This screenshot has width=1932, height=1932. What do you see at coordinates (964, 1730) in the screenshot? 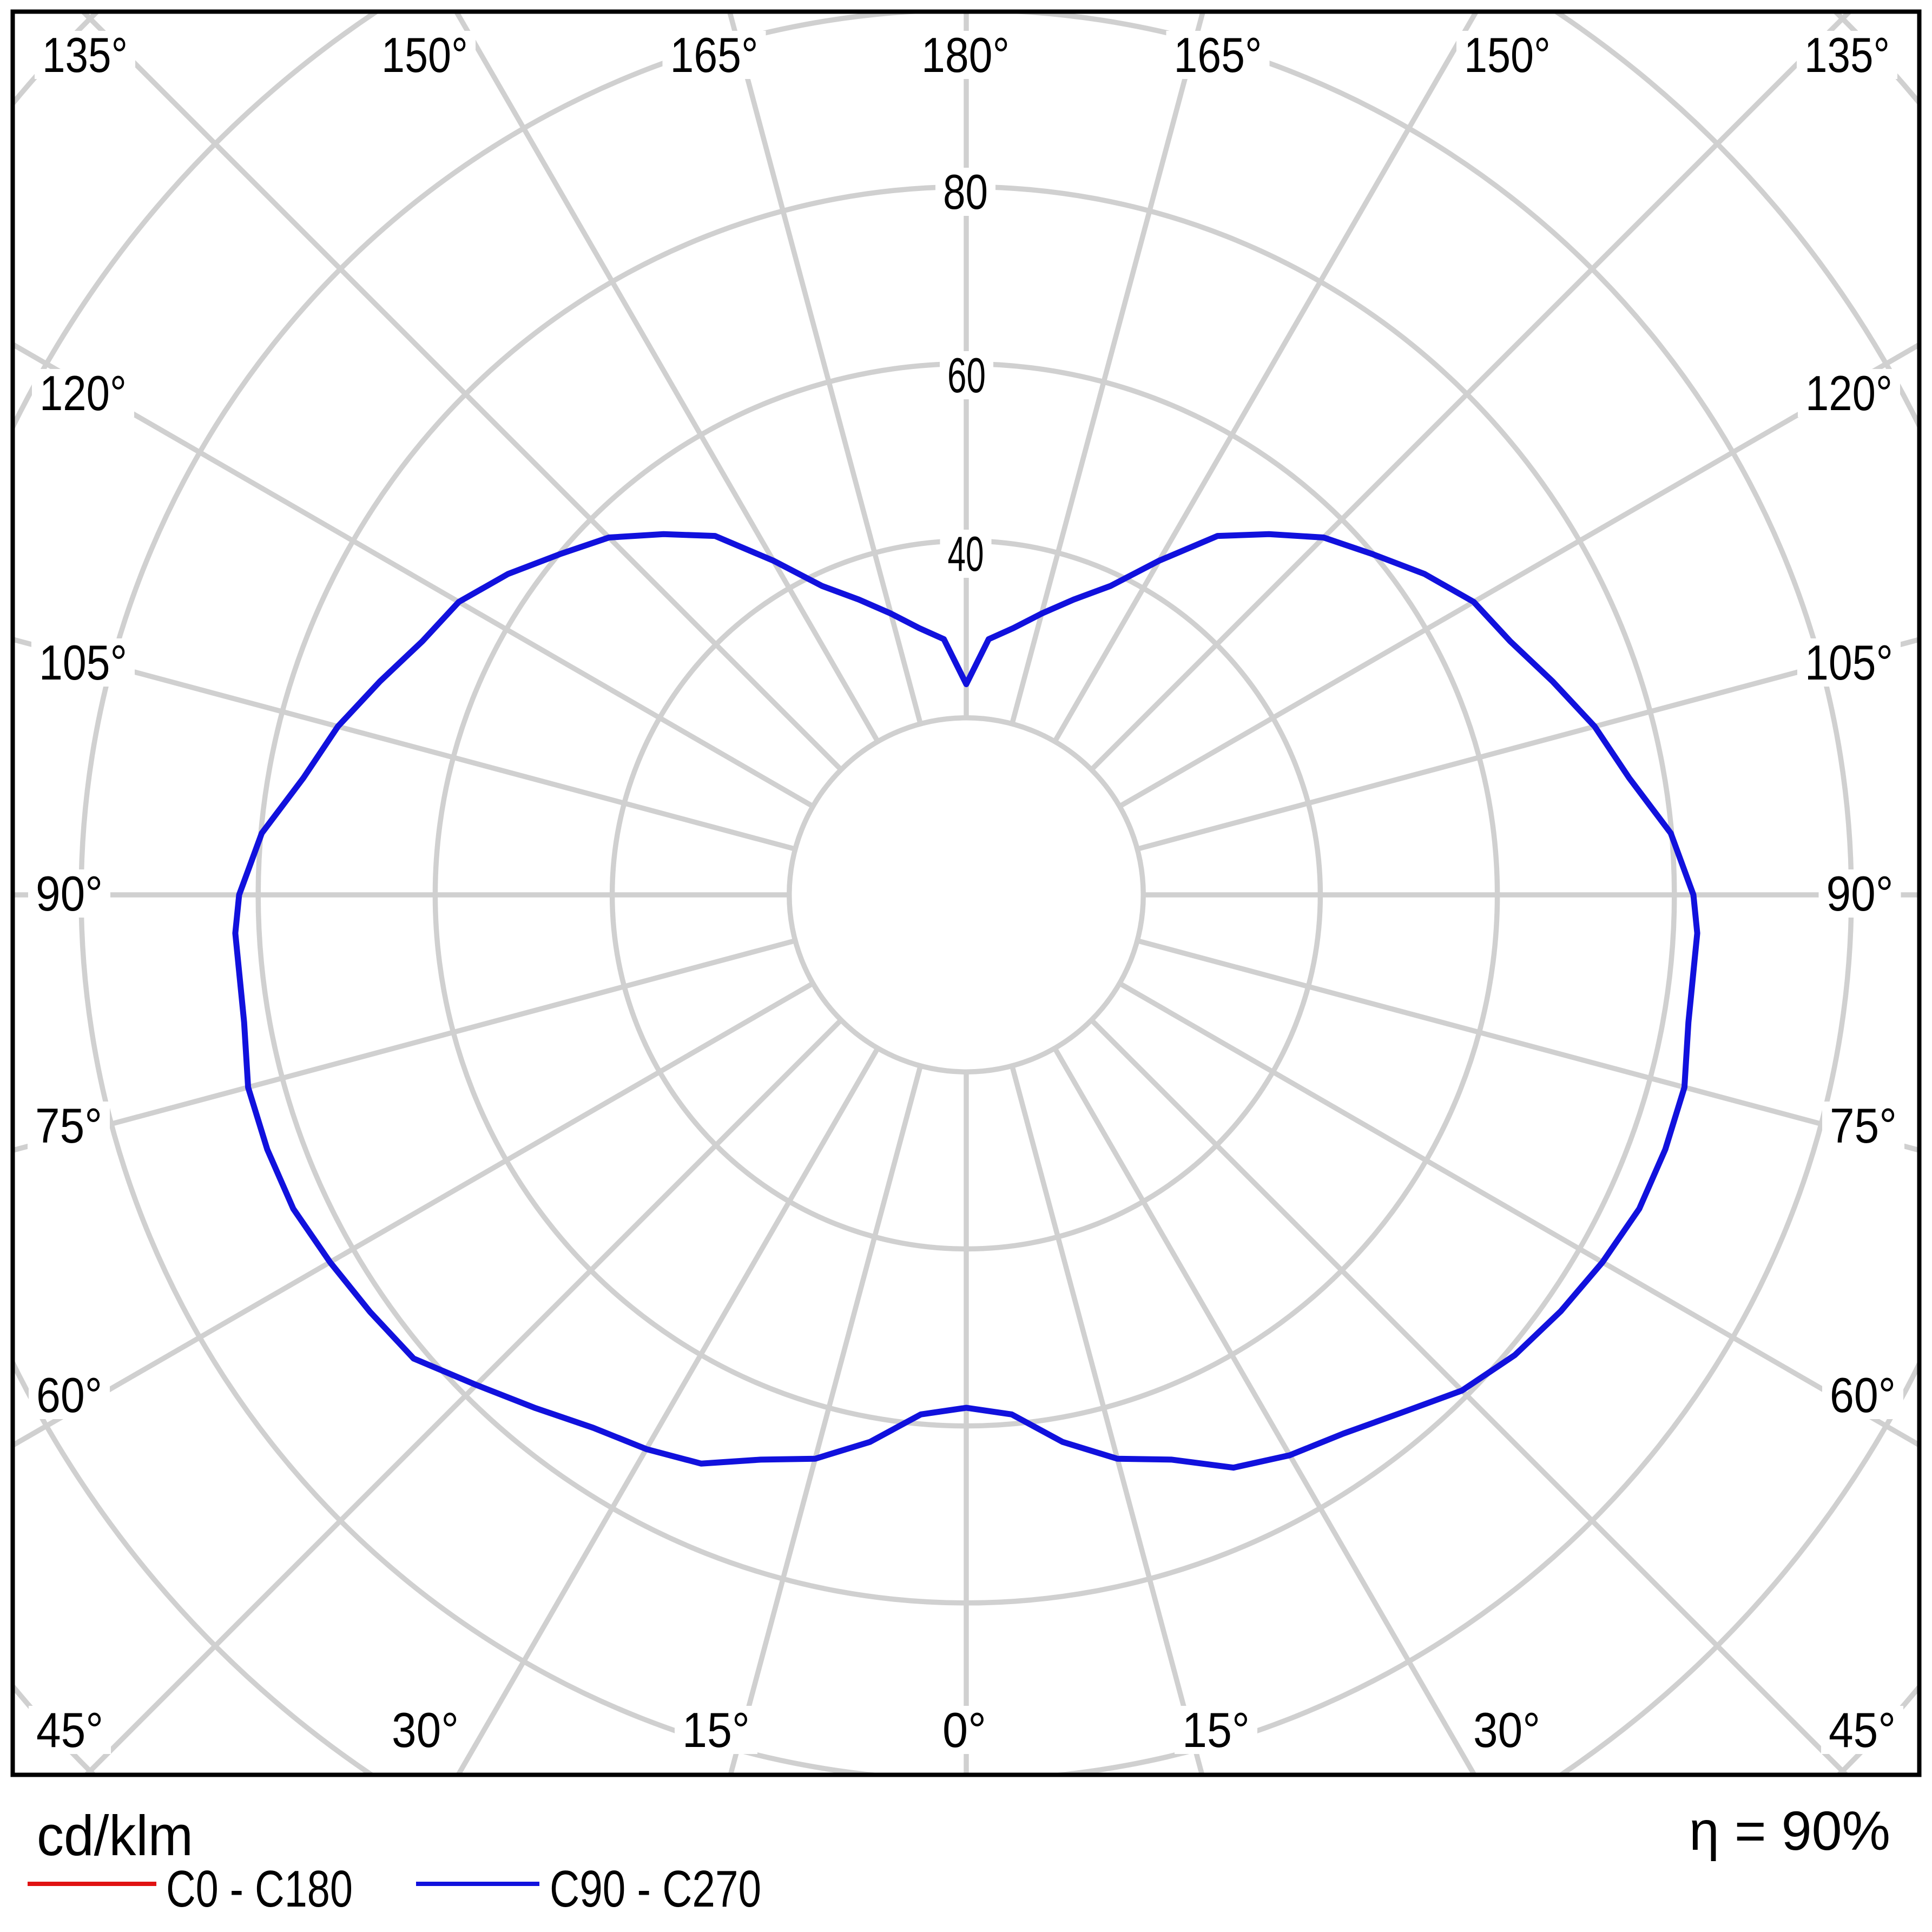
I see `svg-text: 0°` at bounding box center [964, 1730].